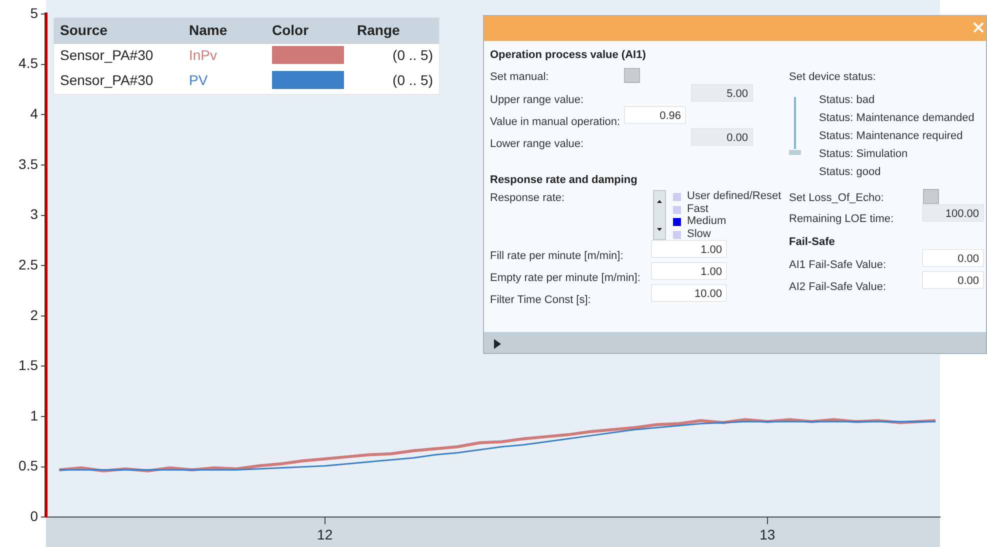 The image size is (987, 547). I want to click on y-tick-label: 1.5, so click(28, 365).